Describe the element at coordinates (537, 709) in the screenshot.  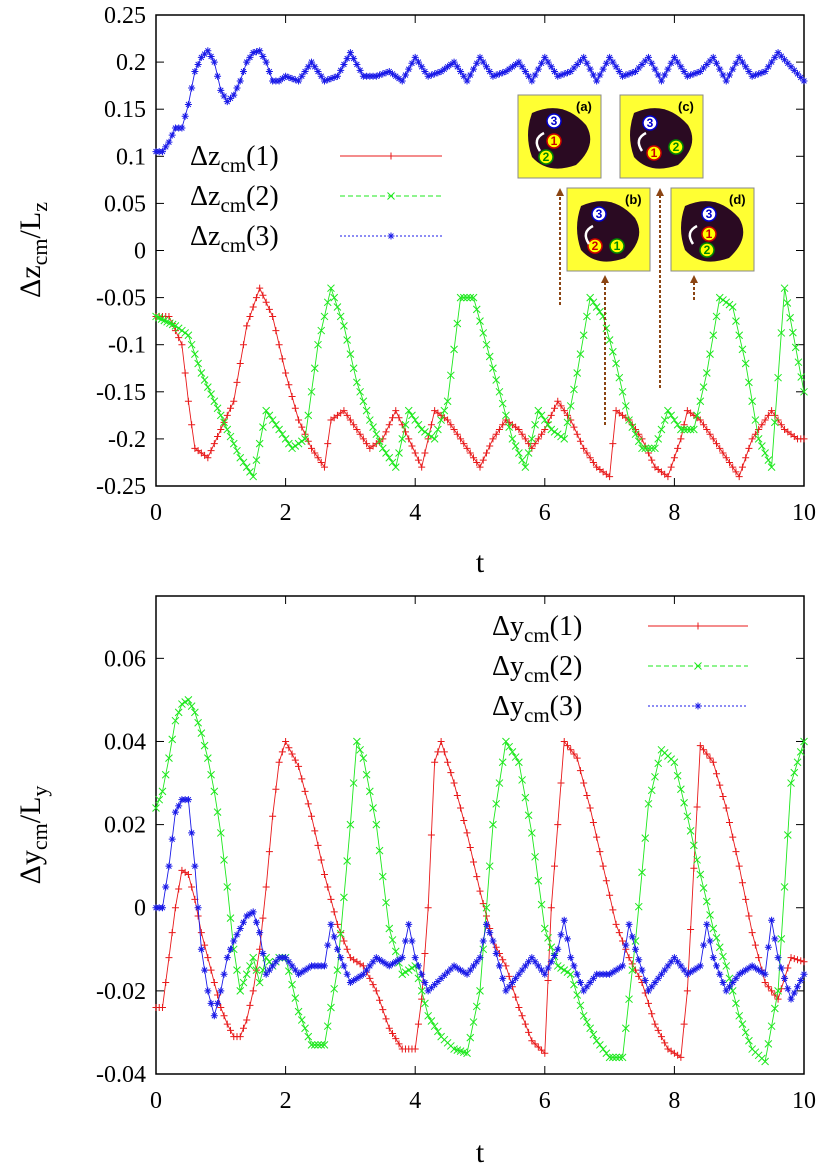
I see `bottom-legend-label-3: Δycm(3)` at that location.